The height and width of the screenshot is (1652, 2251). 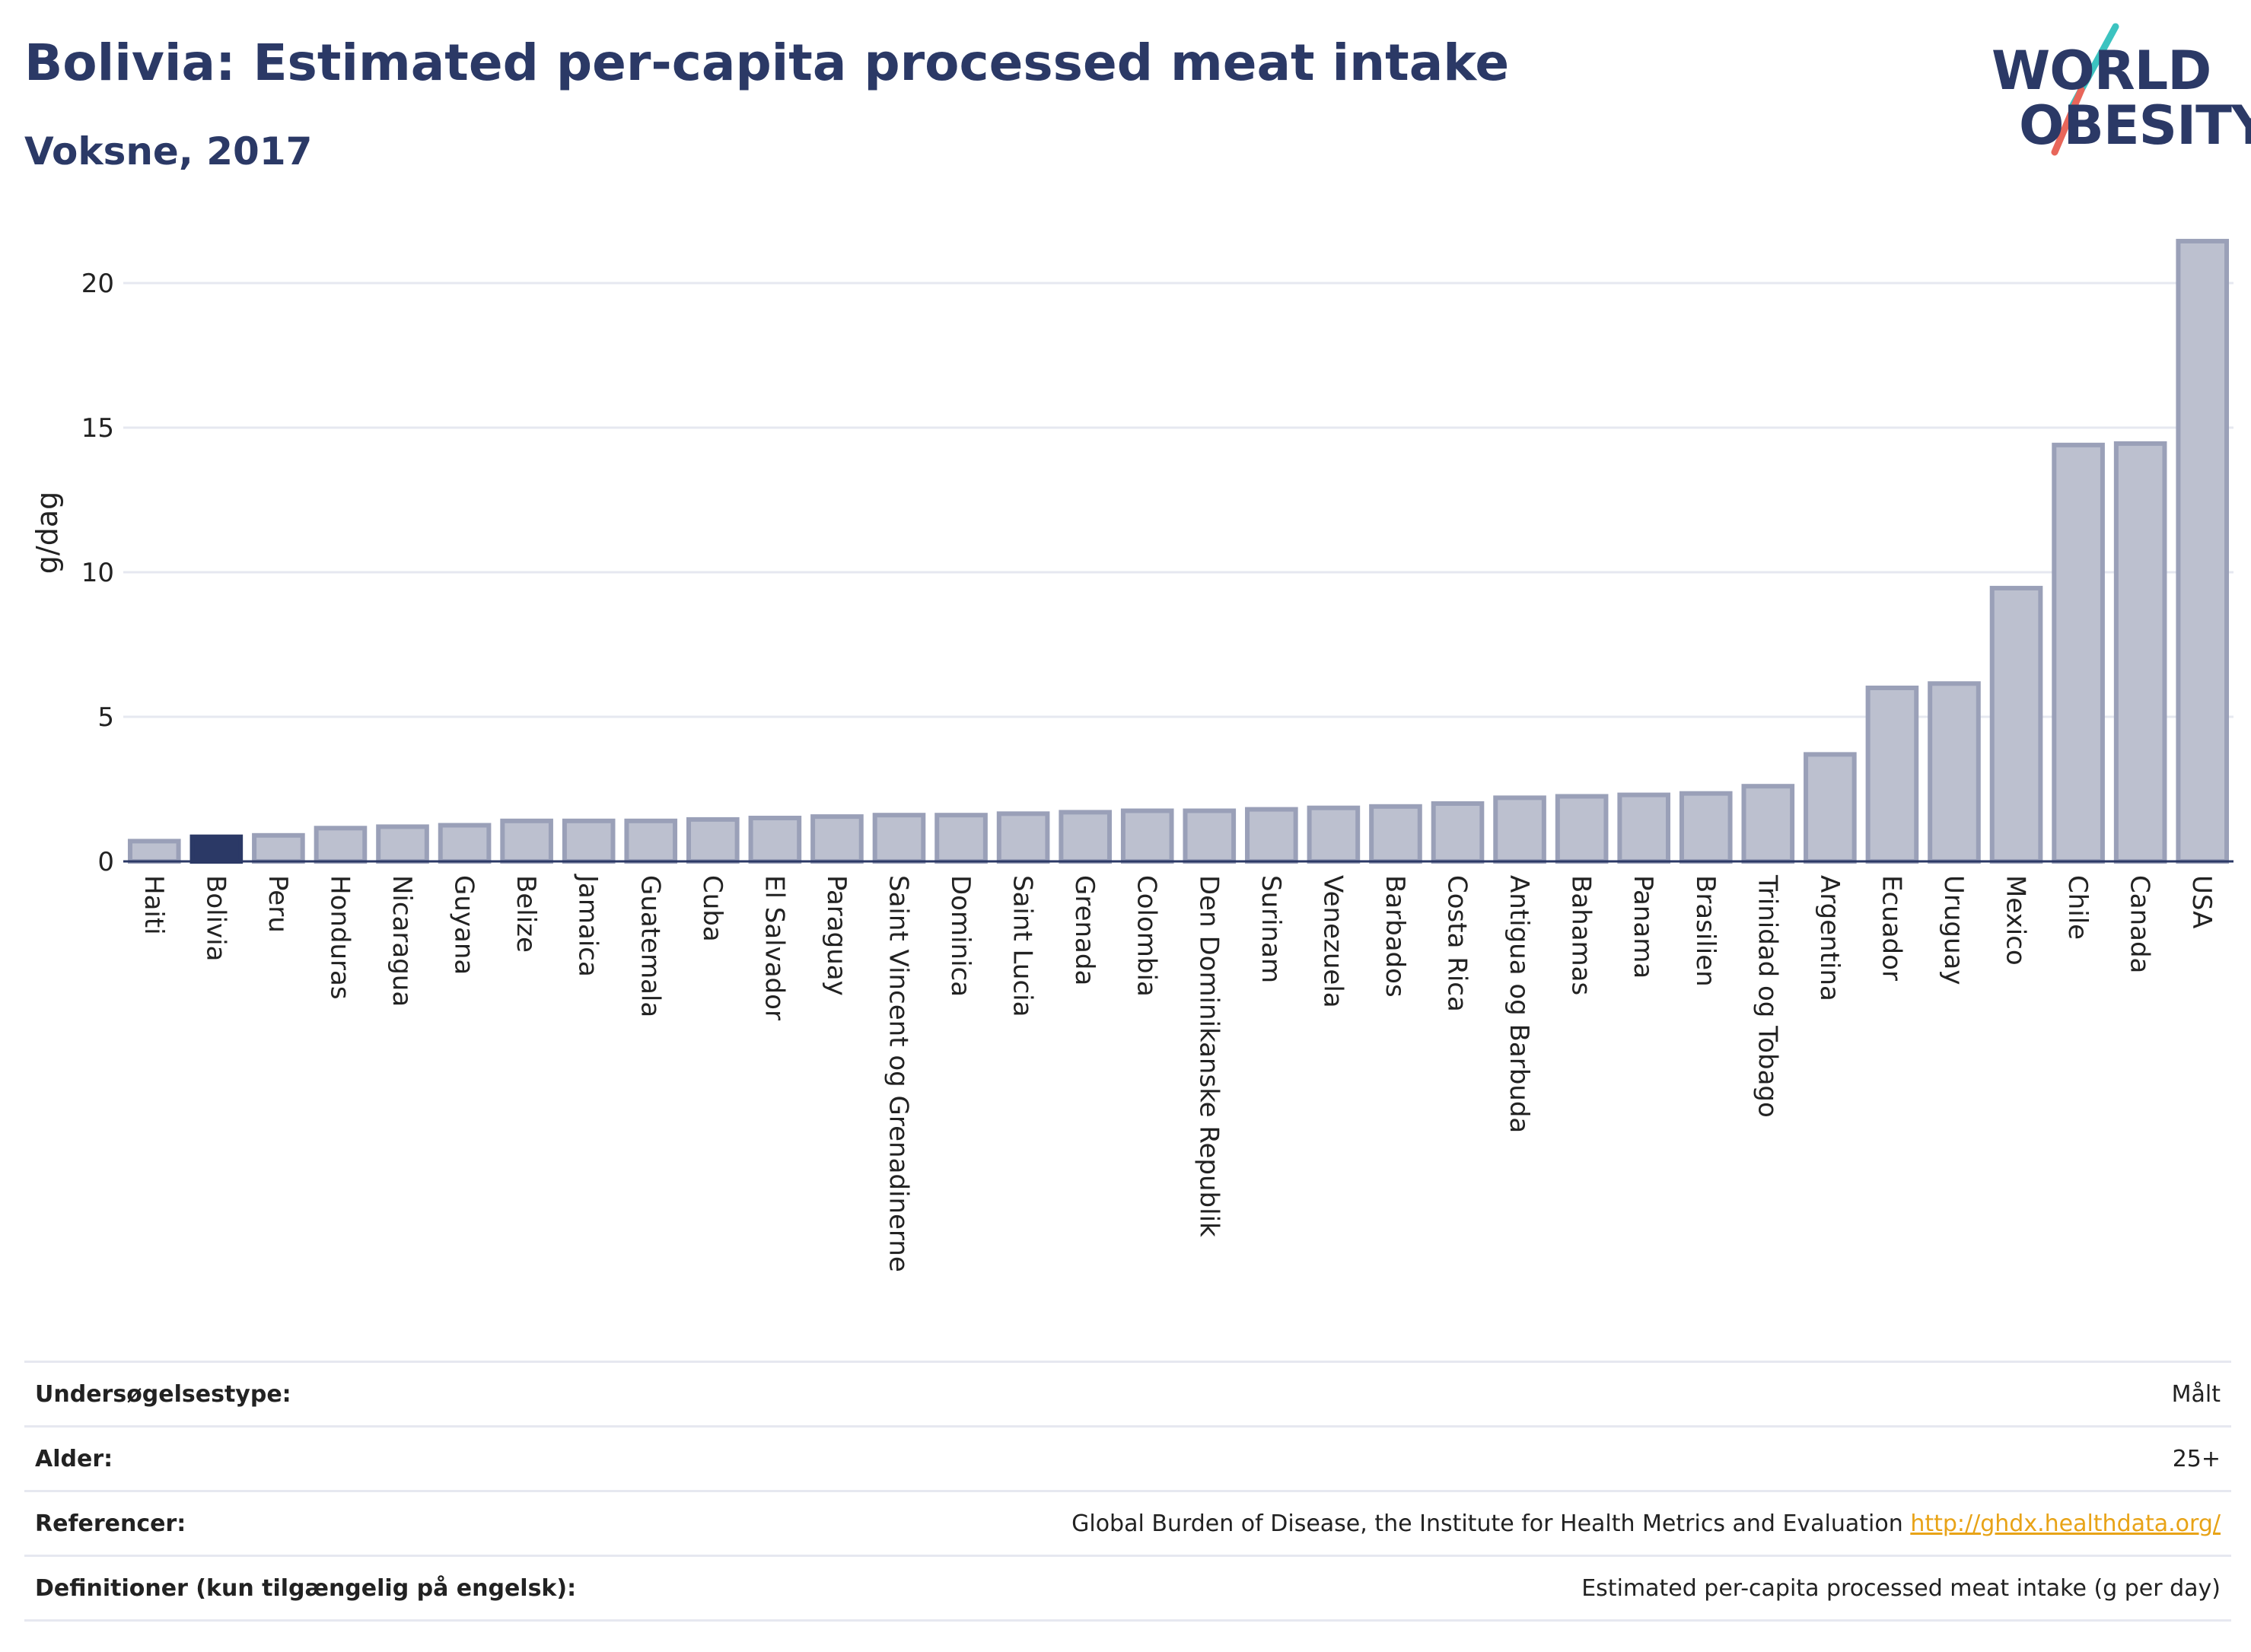 I want to click on x-tick-label: Belize, so click(x=526, y=914).